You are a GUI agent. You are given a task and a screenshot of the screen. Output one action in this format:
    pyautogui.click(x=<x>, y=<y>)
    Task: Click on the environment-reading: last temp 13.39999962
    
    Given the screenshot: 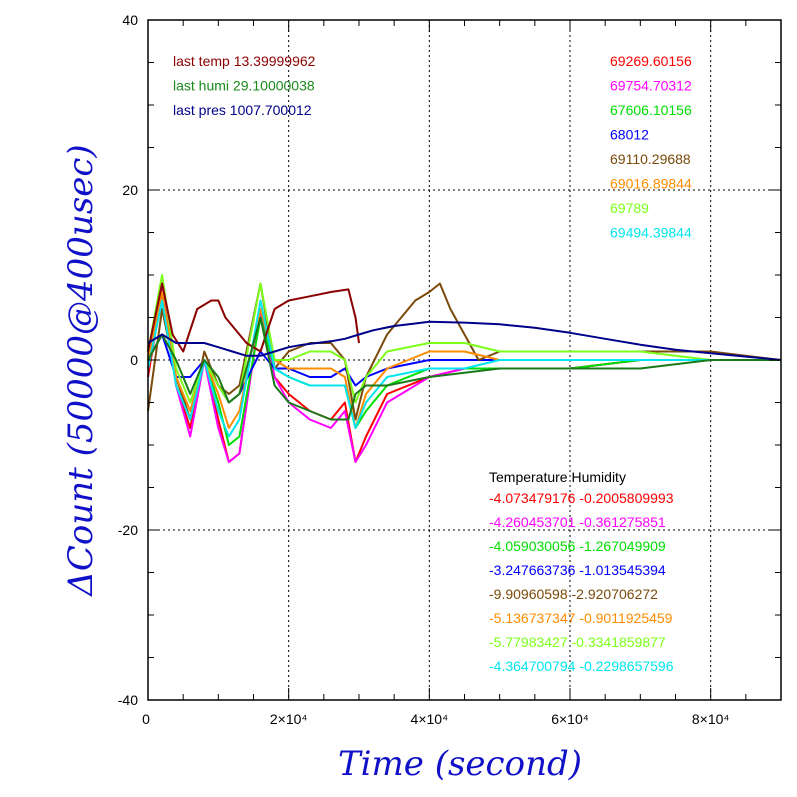 What is the action you would take?
    pyautogui.click(x=244, y=61)
    